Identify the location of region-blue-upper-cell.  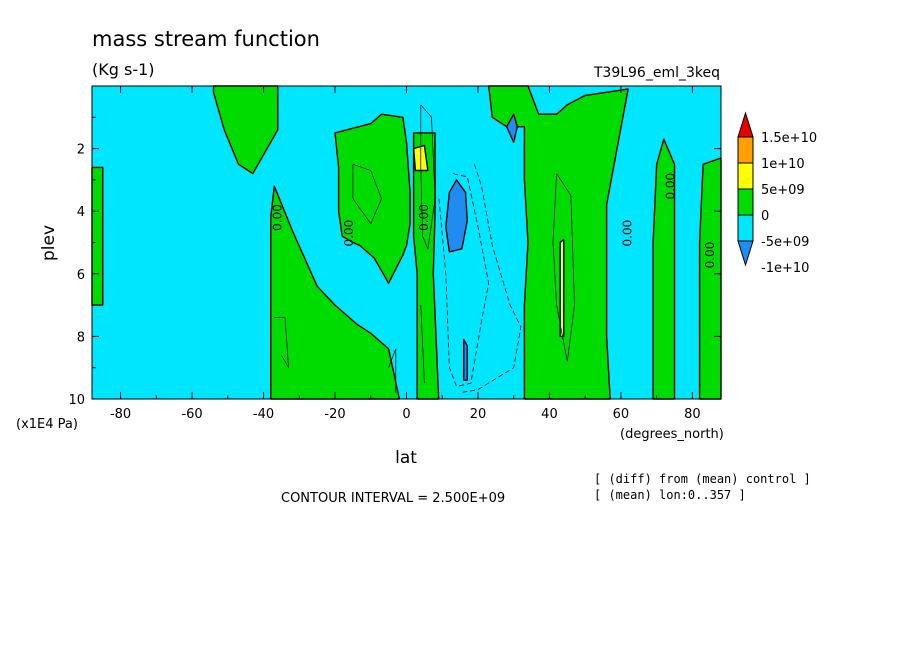
(456, 216).